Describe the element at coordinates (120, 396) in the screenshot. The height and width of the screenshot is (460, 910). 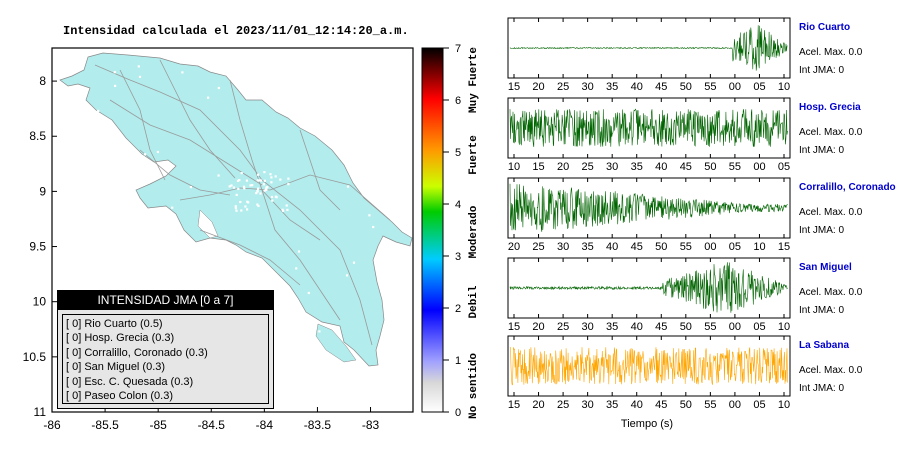
I see `legend-item: [ 0] Paseo Colon (0.3)` at that location.